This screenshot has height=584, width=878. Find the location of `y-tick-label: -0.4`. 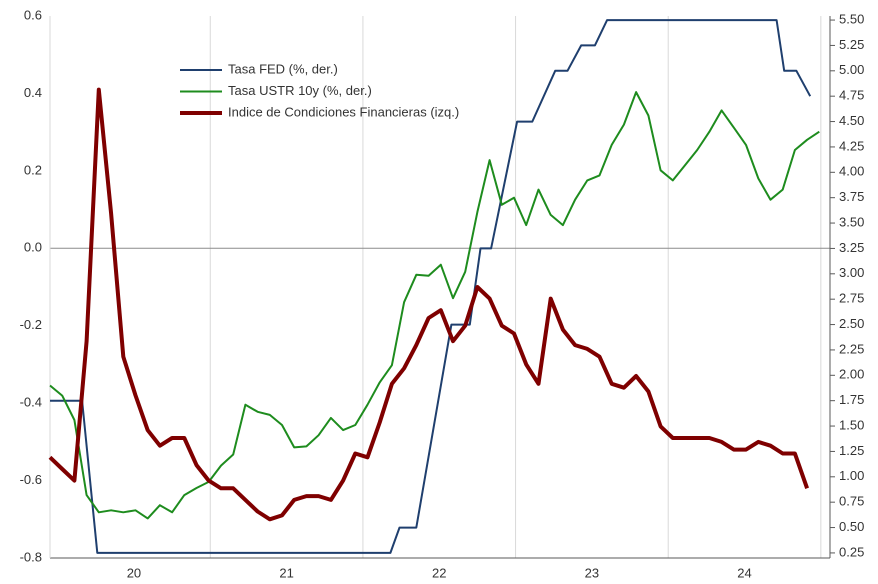

y-tick-label: -0.4 is located at coordinates (31, 402).